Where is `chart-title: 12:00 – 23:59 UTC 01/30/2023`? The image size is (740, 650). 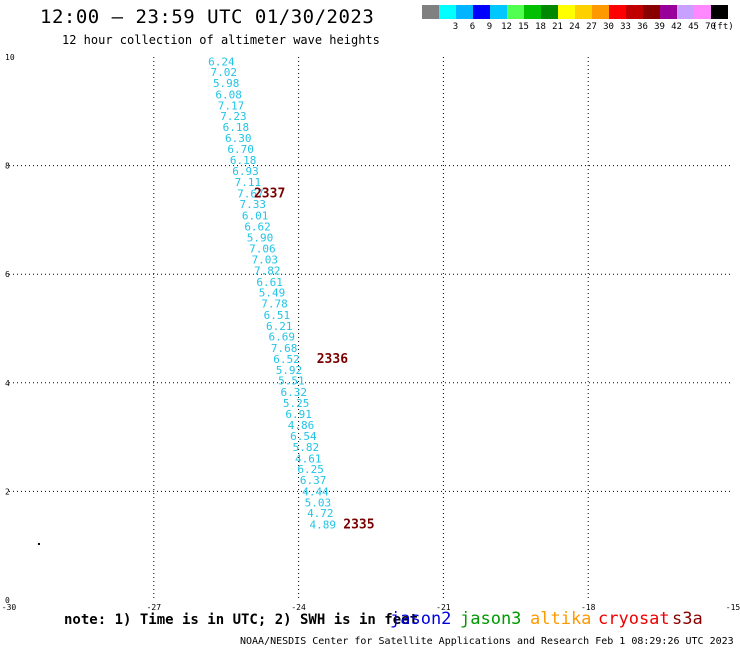 chart-title: 12:00 – 23:59 UTC 01/30/2023 is located at coordinates (207, 17).